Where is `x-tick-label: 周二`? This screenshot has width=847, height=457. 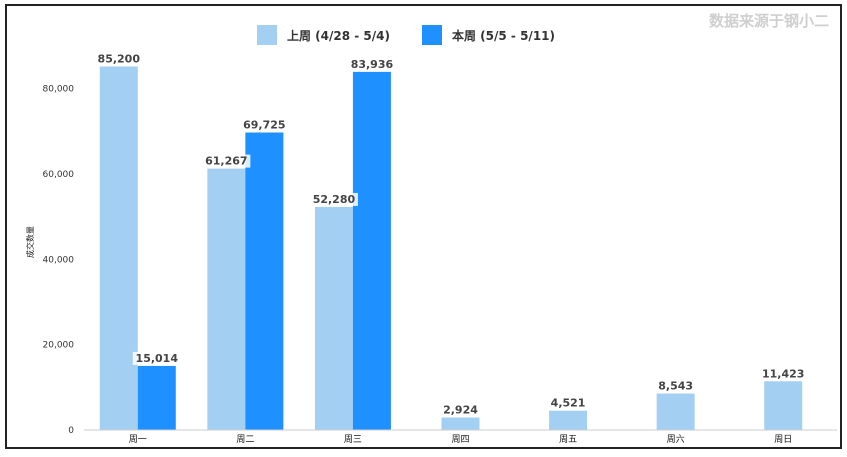 x-tick-label: 周二 is located at coordinates (245, 439).